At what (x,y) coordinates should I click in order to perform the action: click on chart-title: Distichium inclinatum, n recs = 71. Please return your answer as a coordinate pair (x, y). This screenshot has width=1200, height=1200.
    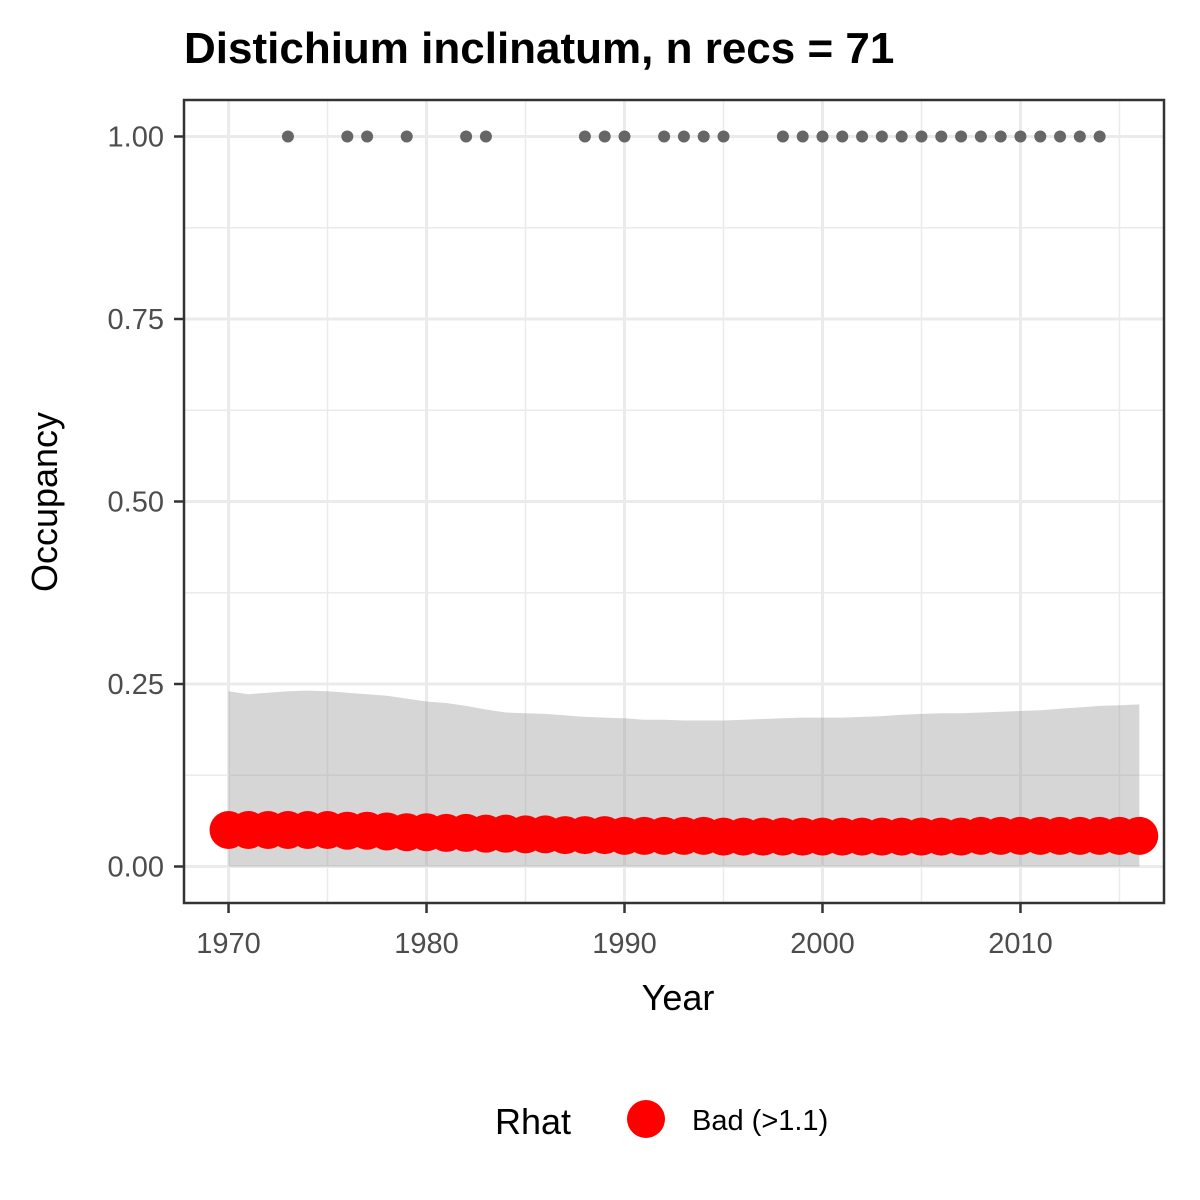
    Looking at the image, I should click on (539, 48).